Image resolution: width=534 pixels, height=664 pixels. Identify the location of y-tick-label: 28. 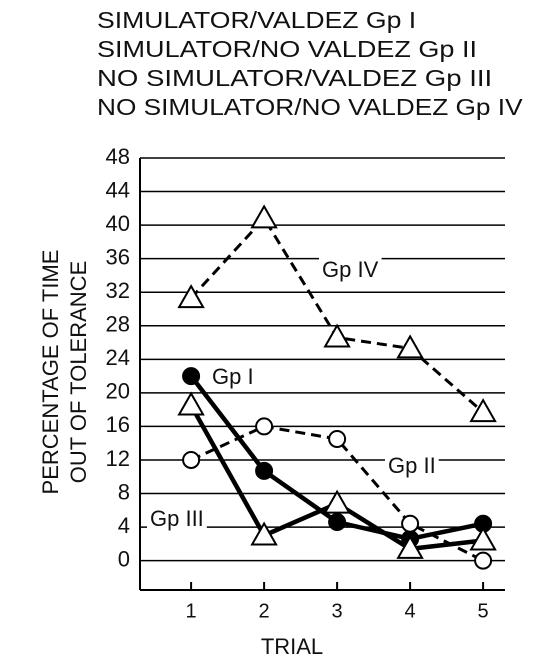
(118, 324).